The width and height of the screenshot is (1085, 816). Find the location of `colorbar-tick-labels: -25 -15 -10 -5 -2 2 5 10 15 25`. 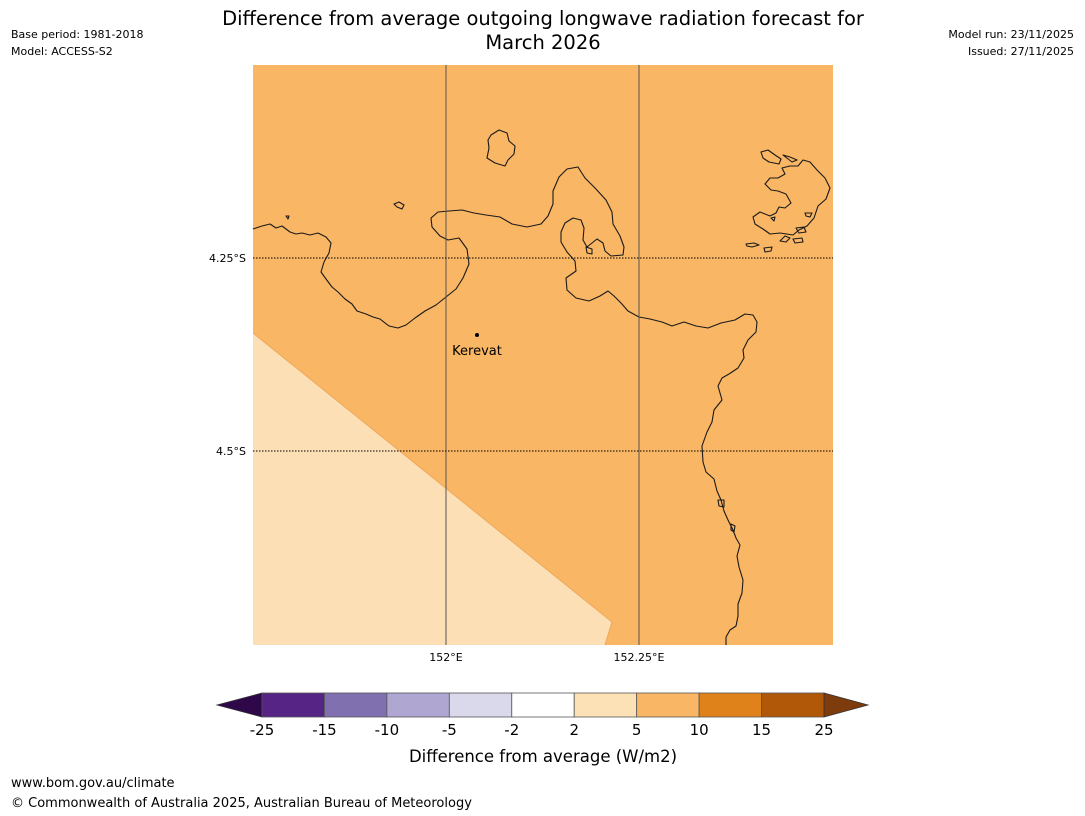

colorbar-tick-labels: -25 -15 -10 -5 -2 2 5 10 15 25 is located at coordinates (542, 730).